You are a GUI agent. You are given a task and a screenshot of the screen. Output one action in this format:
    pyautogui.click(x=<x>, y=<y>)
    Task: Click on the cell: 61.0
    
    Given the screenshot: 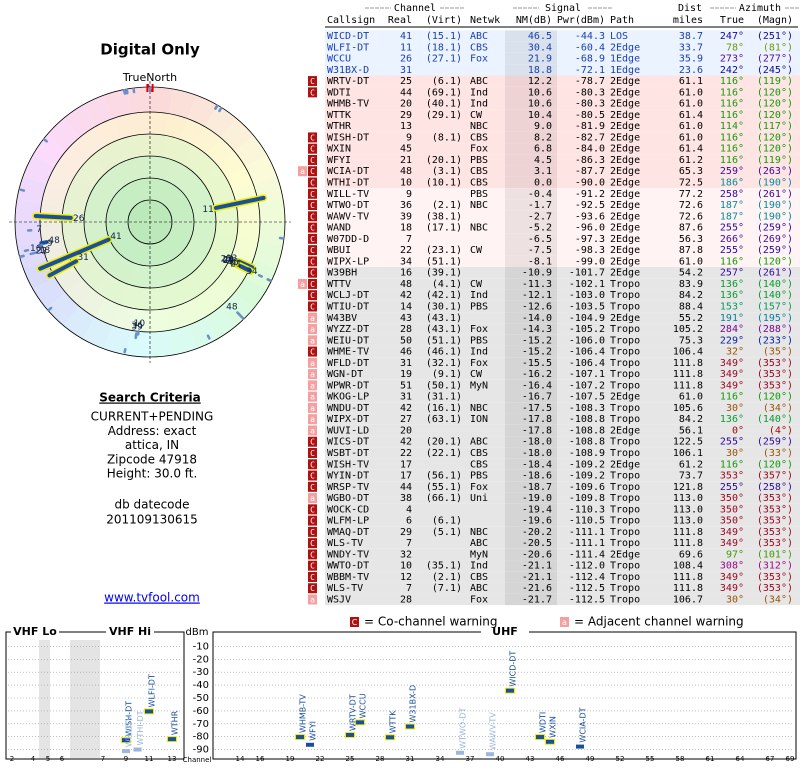 What is the action you would take?
    pyautogui.click(x=691, y=261)
    